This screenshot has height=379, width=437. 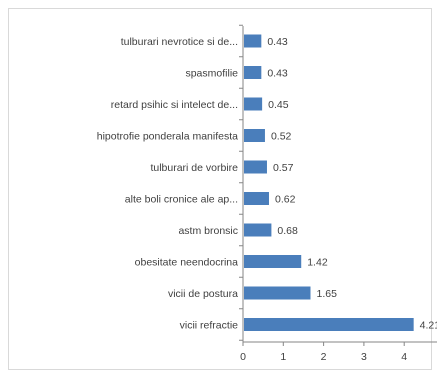 I want to click on category-label: hipotrofie ponderala manifesta, so click(x=167, y=137).